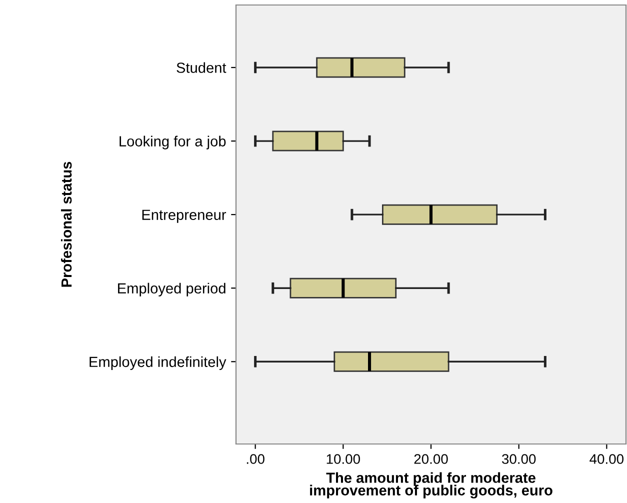 The image size is (627, 503). Describe the element at coordinates (431, 485) in the screenshot. I see `x-axis-title: The amount paid for moderate improvement of public goods, euro` at that location.